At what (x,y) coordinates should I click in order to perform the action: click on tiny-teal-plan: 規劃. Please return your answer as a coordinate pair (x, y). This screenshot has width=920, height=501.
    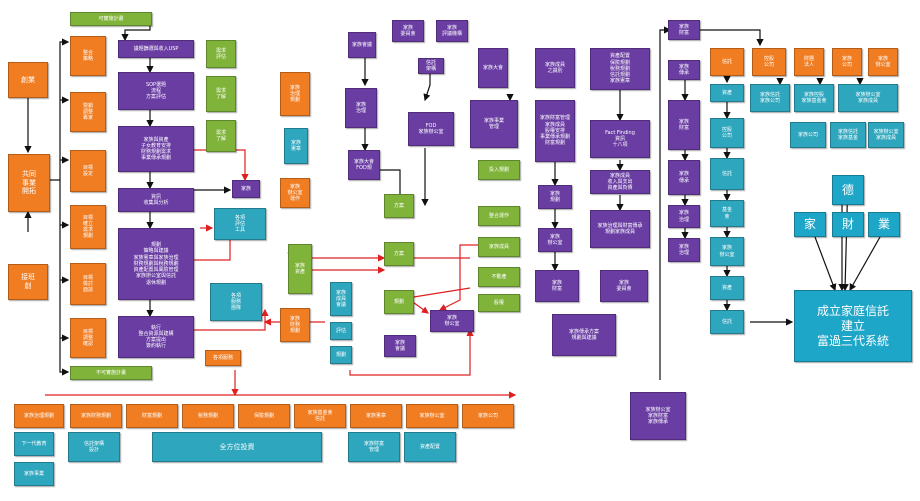
    Looking at the image, I should click on (341, 355).